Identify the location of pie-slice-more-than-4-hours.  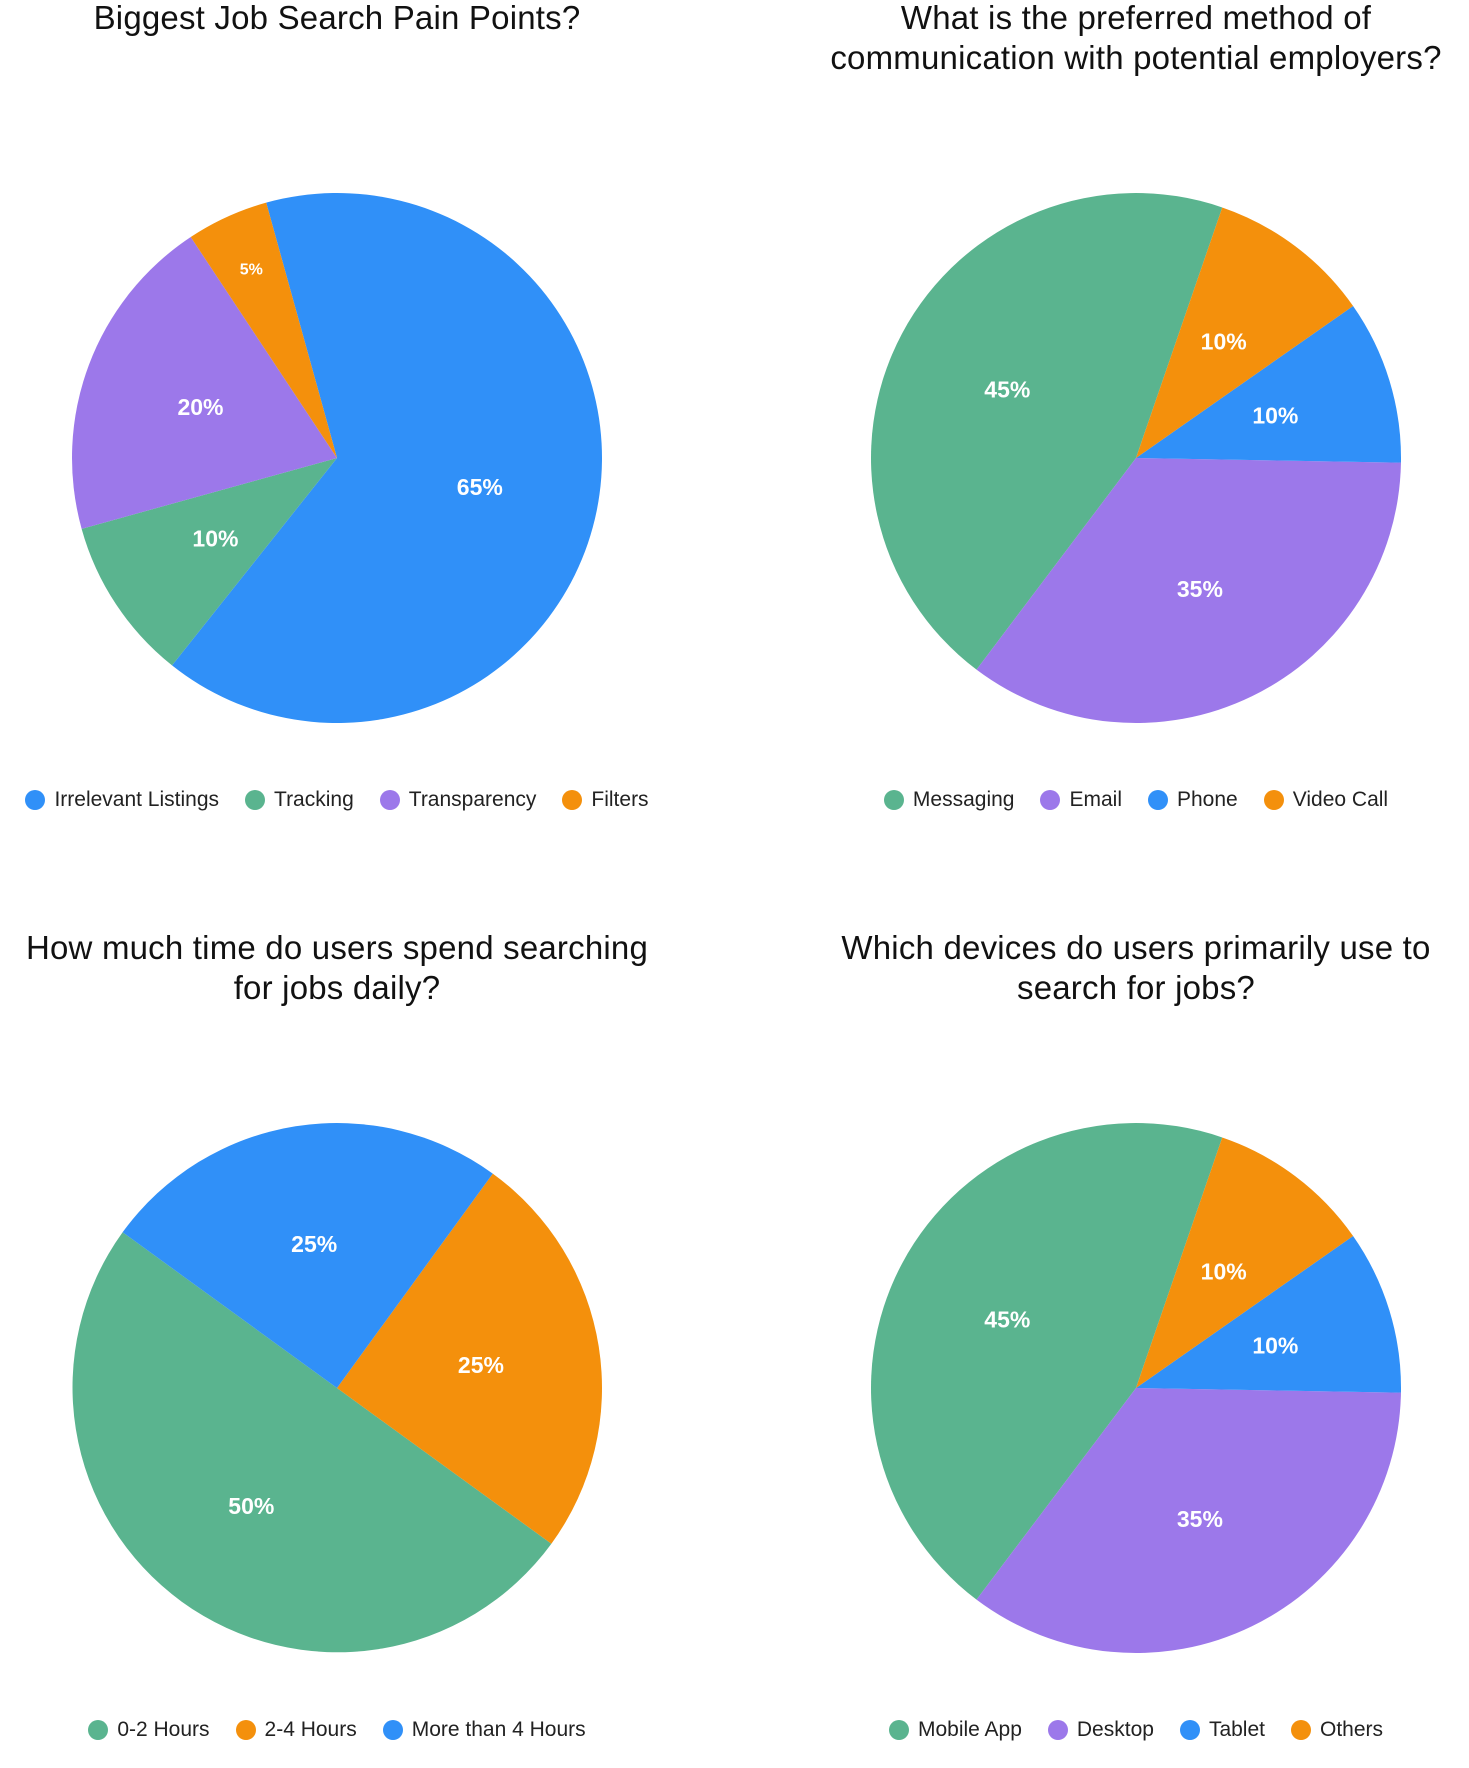
(307, 1255).